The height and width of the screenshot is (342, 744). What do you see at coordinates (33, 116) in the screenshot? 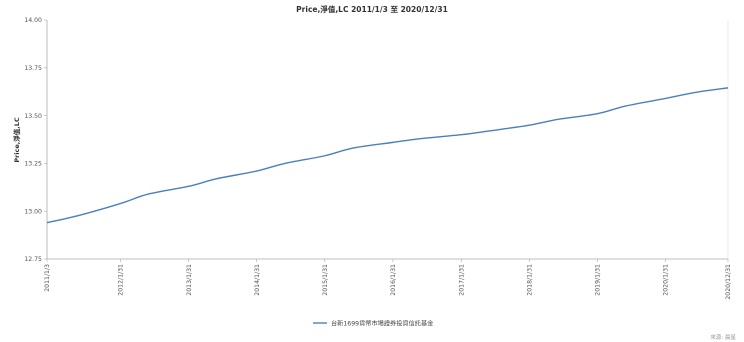
I see `y-tick-label: 13.50` at bounding box center [33, 116].